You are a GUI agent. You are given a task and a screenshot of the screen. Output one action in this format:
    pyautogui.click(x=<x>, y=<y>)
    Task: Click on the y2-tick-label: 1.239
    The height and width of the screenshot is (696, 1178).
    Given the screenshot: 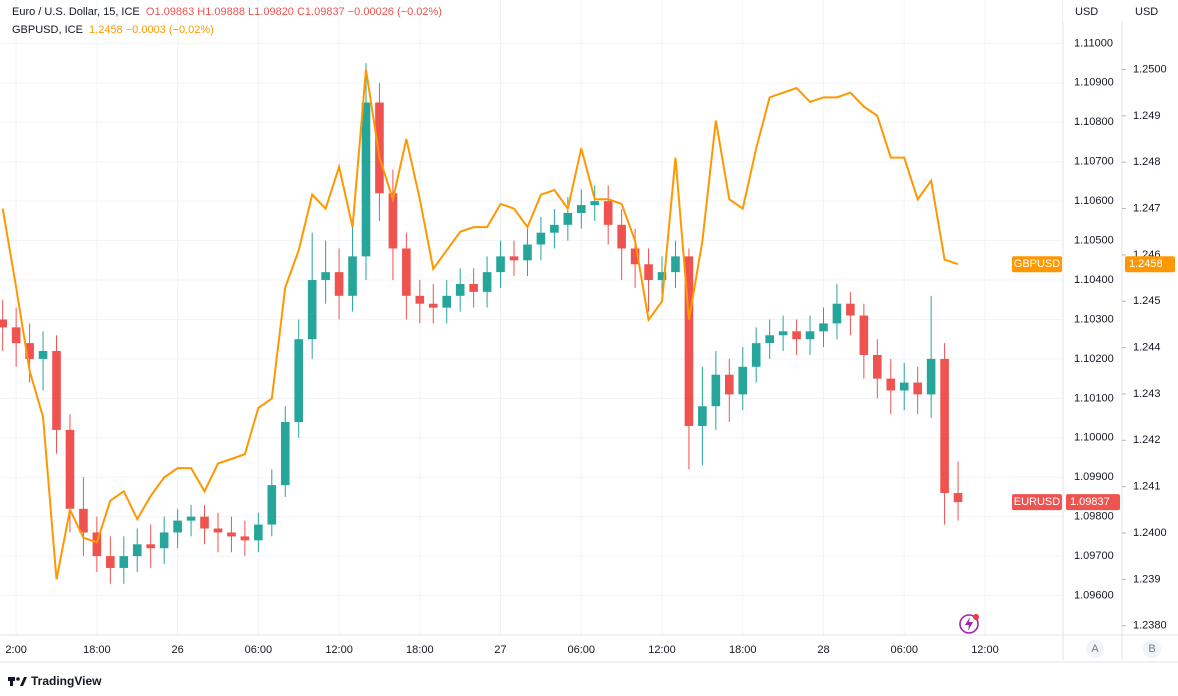 What is the action you would take?
    pyautogui.click(x=1147, y=579)
    